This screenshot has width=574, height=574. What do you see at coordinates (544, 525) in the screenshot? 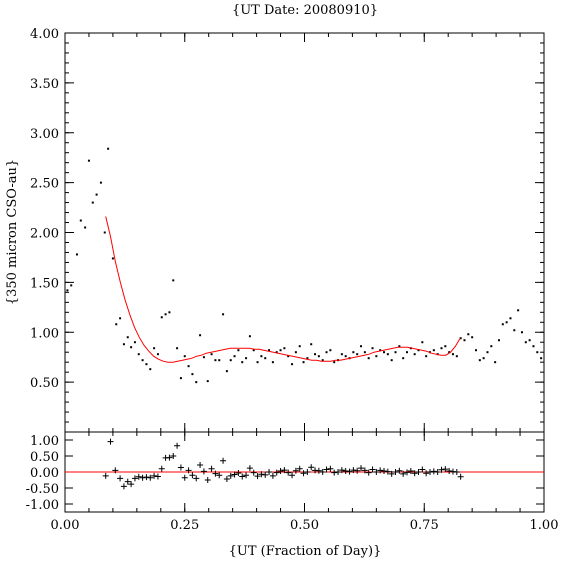
I see `x-tick-label: 1.00` at bounding box center [544, 525].